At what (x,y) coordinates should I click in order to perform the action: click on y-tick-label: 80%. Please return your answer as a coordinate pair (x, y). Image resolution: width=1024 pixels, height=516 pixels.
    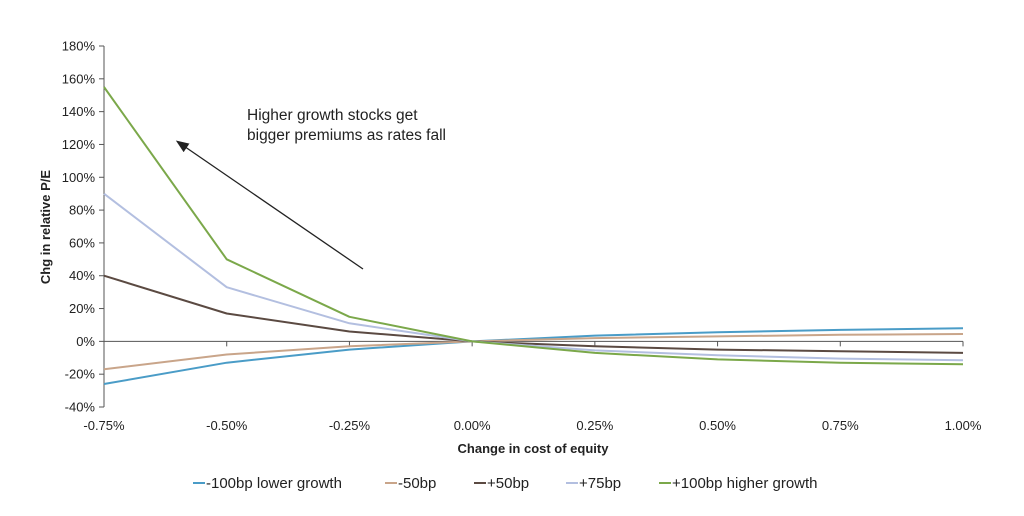
    Looking at the image, I should click on (82, 210).